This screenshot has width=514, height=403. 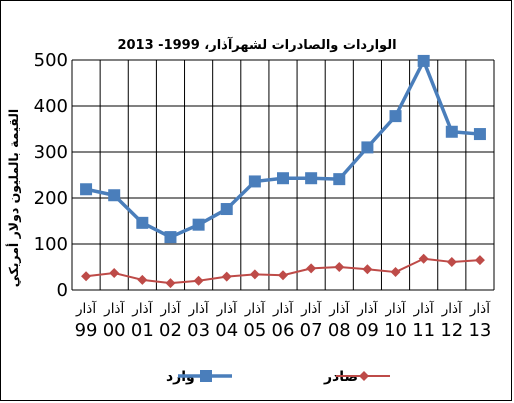 What do you see at coordinates (51, 198) in the screenshot?
I see `y-tick-label: 200` at bounding box center [51, 198].